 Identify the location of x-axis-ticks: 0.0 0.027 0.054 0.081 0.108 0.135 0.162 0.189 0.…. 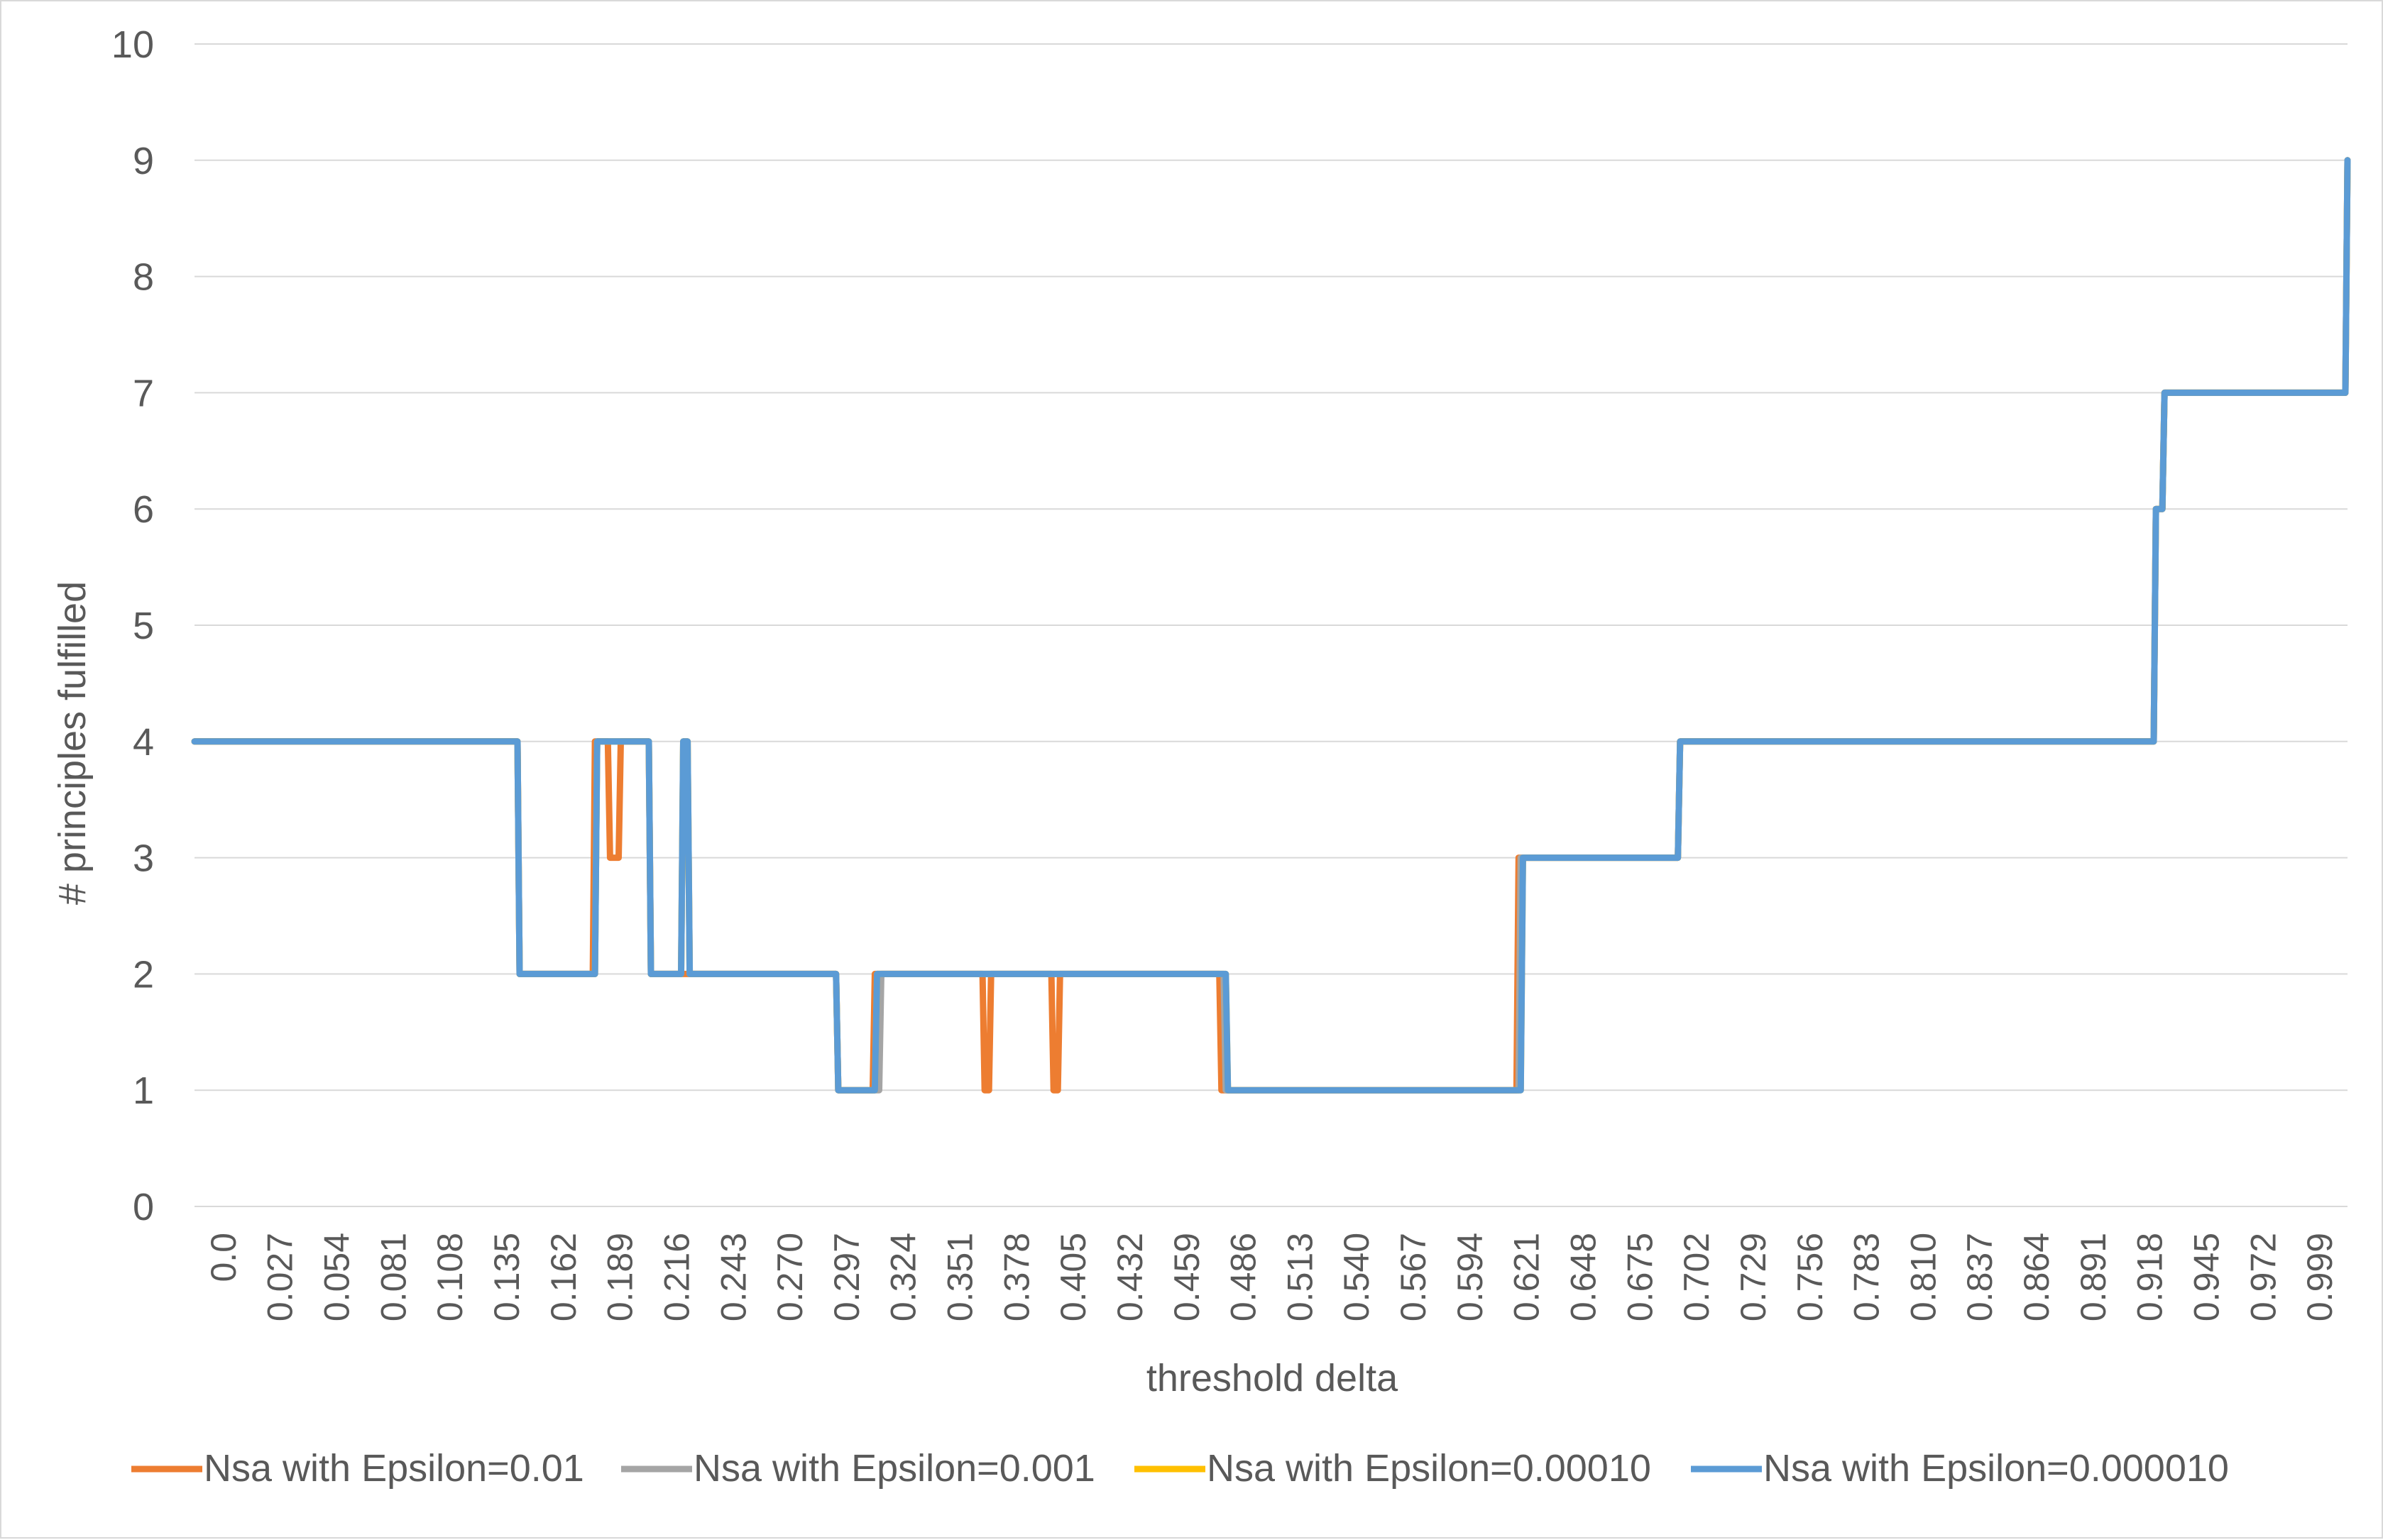
(1272, 1277).